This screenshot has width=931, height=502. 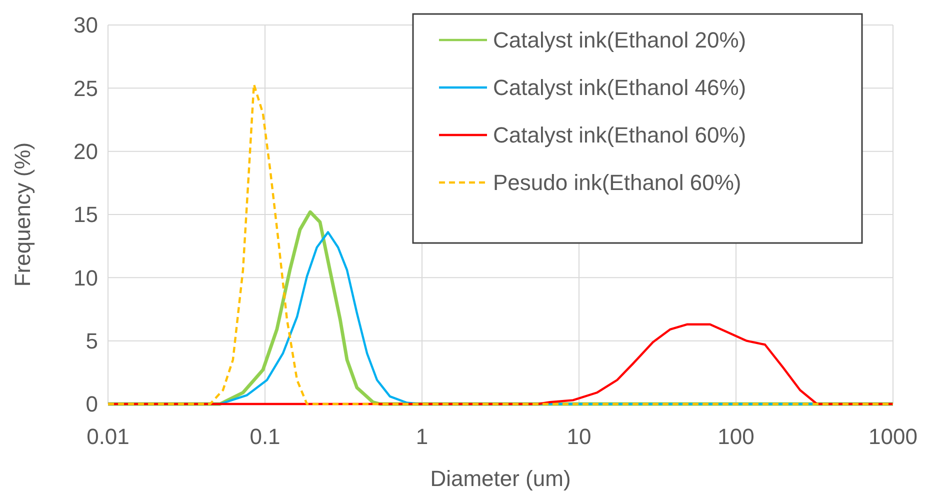 I want to click on legend-label: Catalyst ink(Ethanol 60%), so click(x=619, y=135).